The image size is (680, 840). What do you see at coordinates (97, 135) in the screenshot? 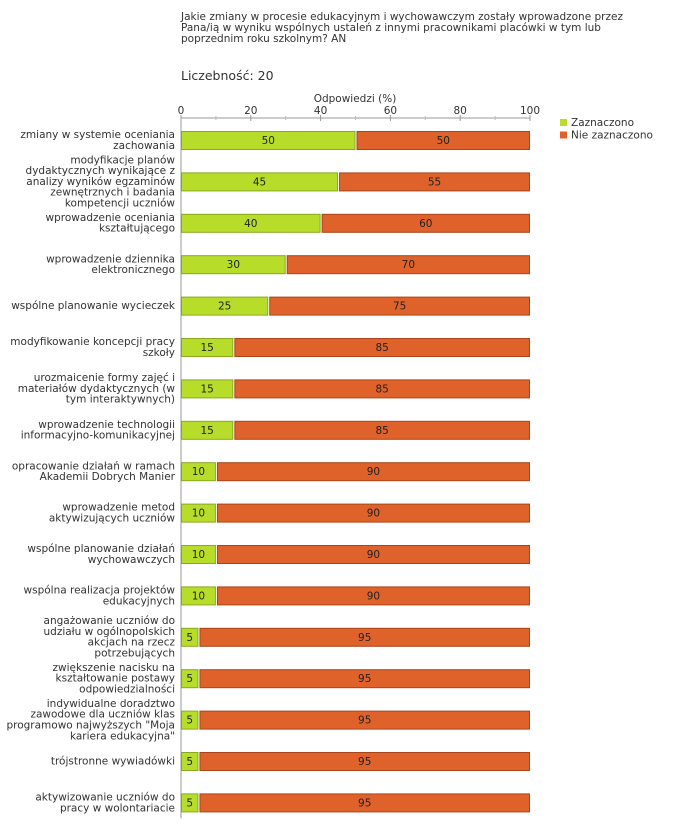
I see `category-label-line: zmiany w systemie oceniania` at bounding box center [97, 135].